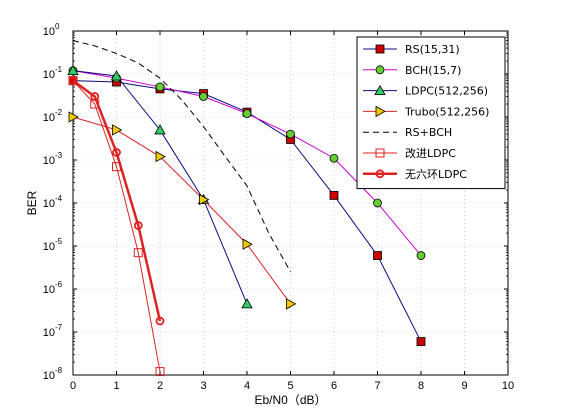 This screenshot has width=561, height=420. I want to click on legend-item: 改进LDPC, so click(409, 153).